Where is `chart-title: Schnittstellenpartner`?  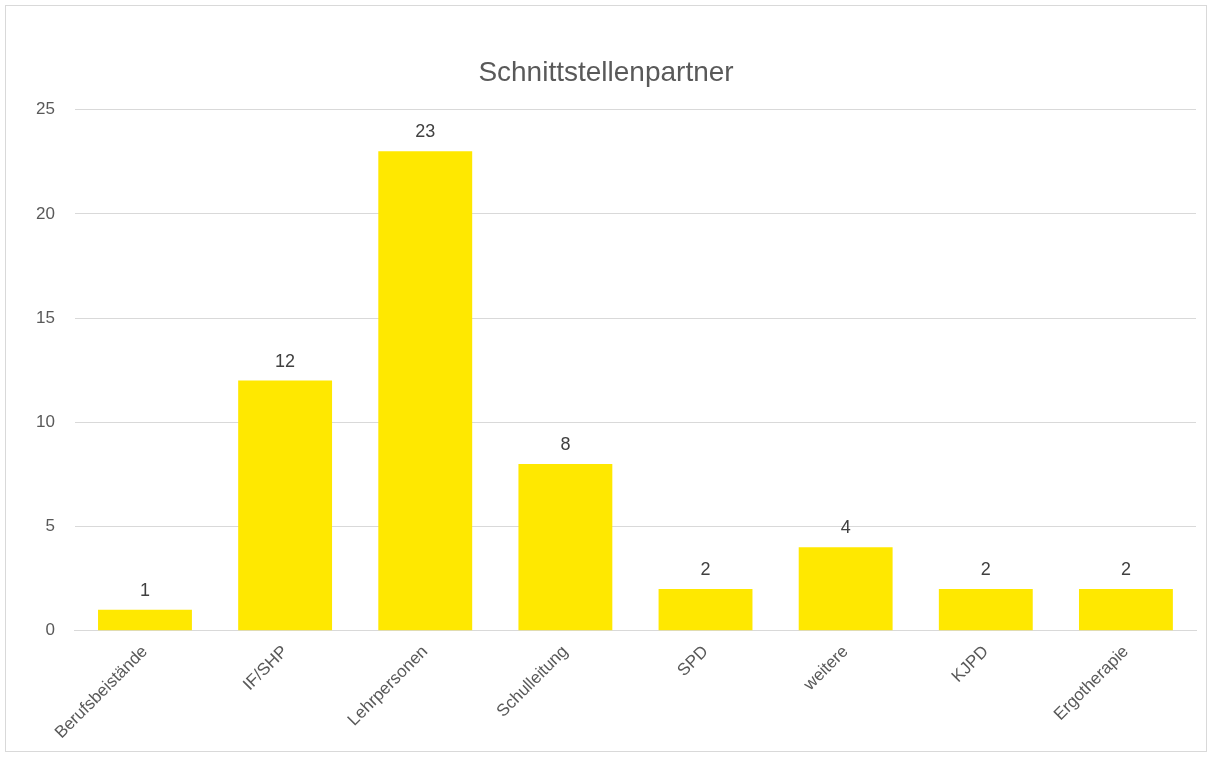
chart-title: Schnittstellenpartner is located at coordinates (606, 71).